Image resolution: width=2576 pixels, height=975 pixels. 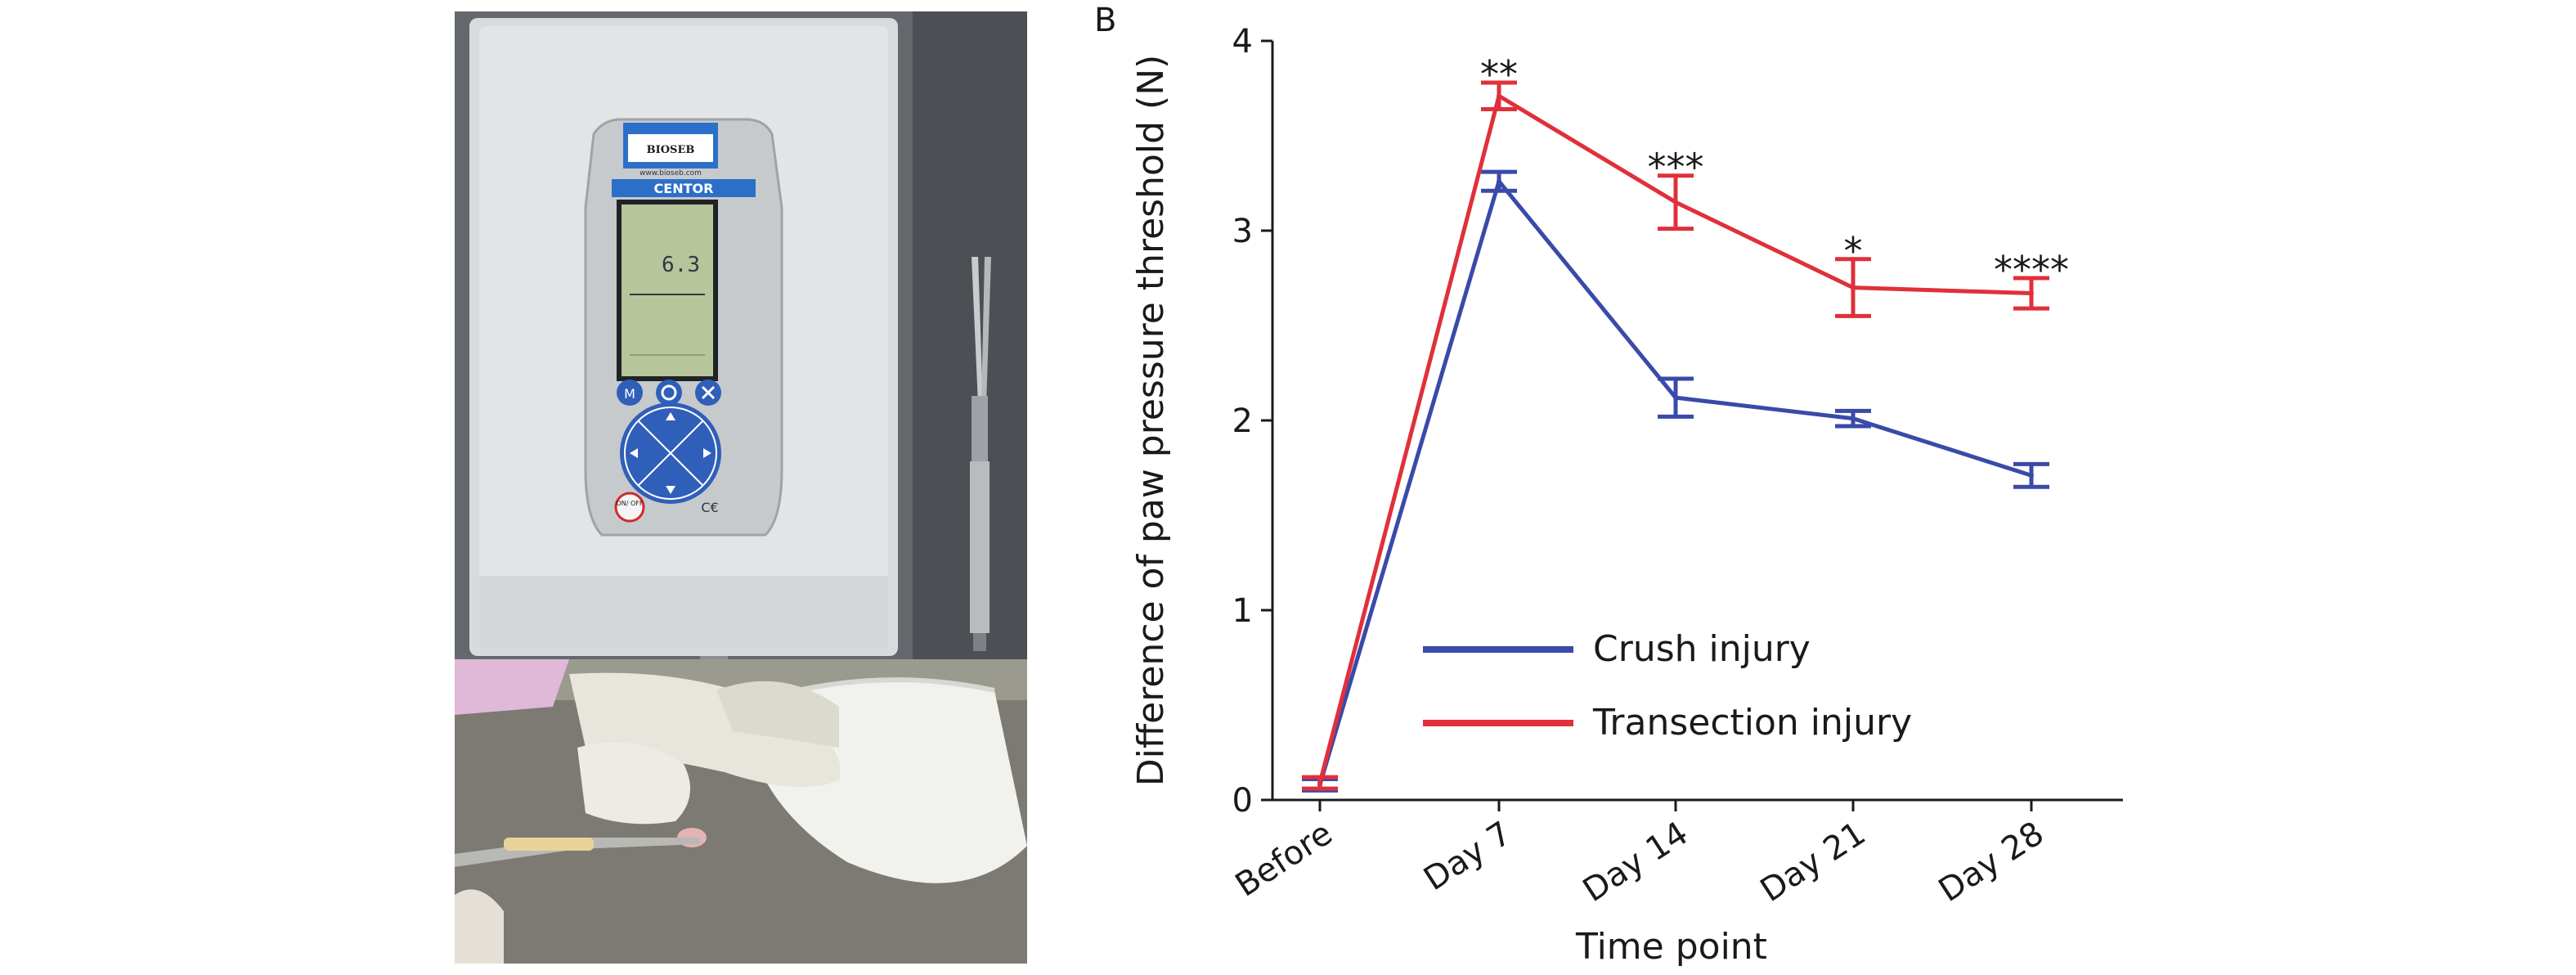 What do you see at coordinates (2032, 270) in the screenshot?
I see `significance-marker: ****` at bounding box center [2032, 270].